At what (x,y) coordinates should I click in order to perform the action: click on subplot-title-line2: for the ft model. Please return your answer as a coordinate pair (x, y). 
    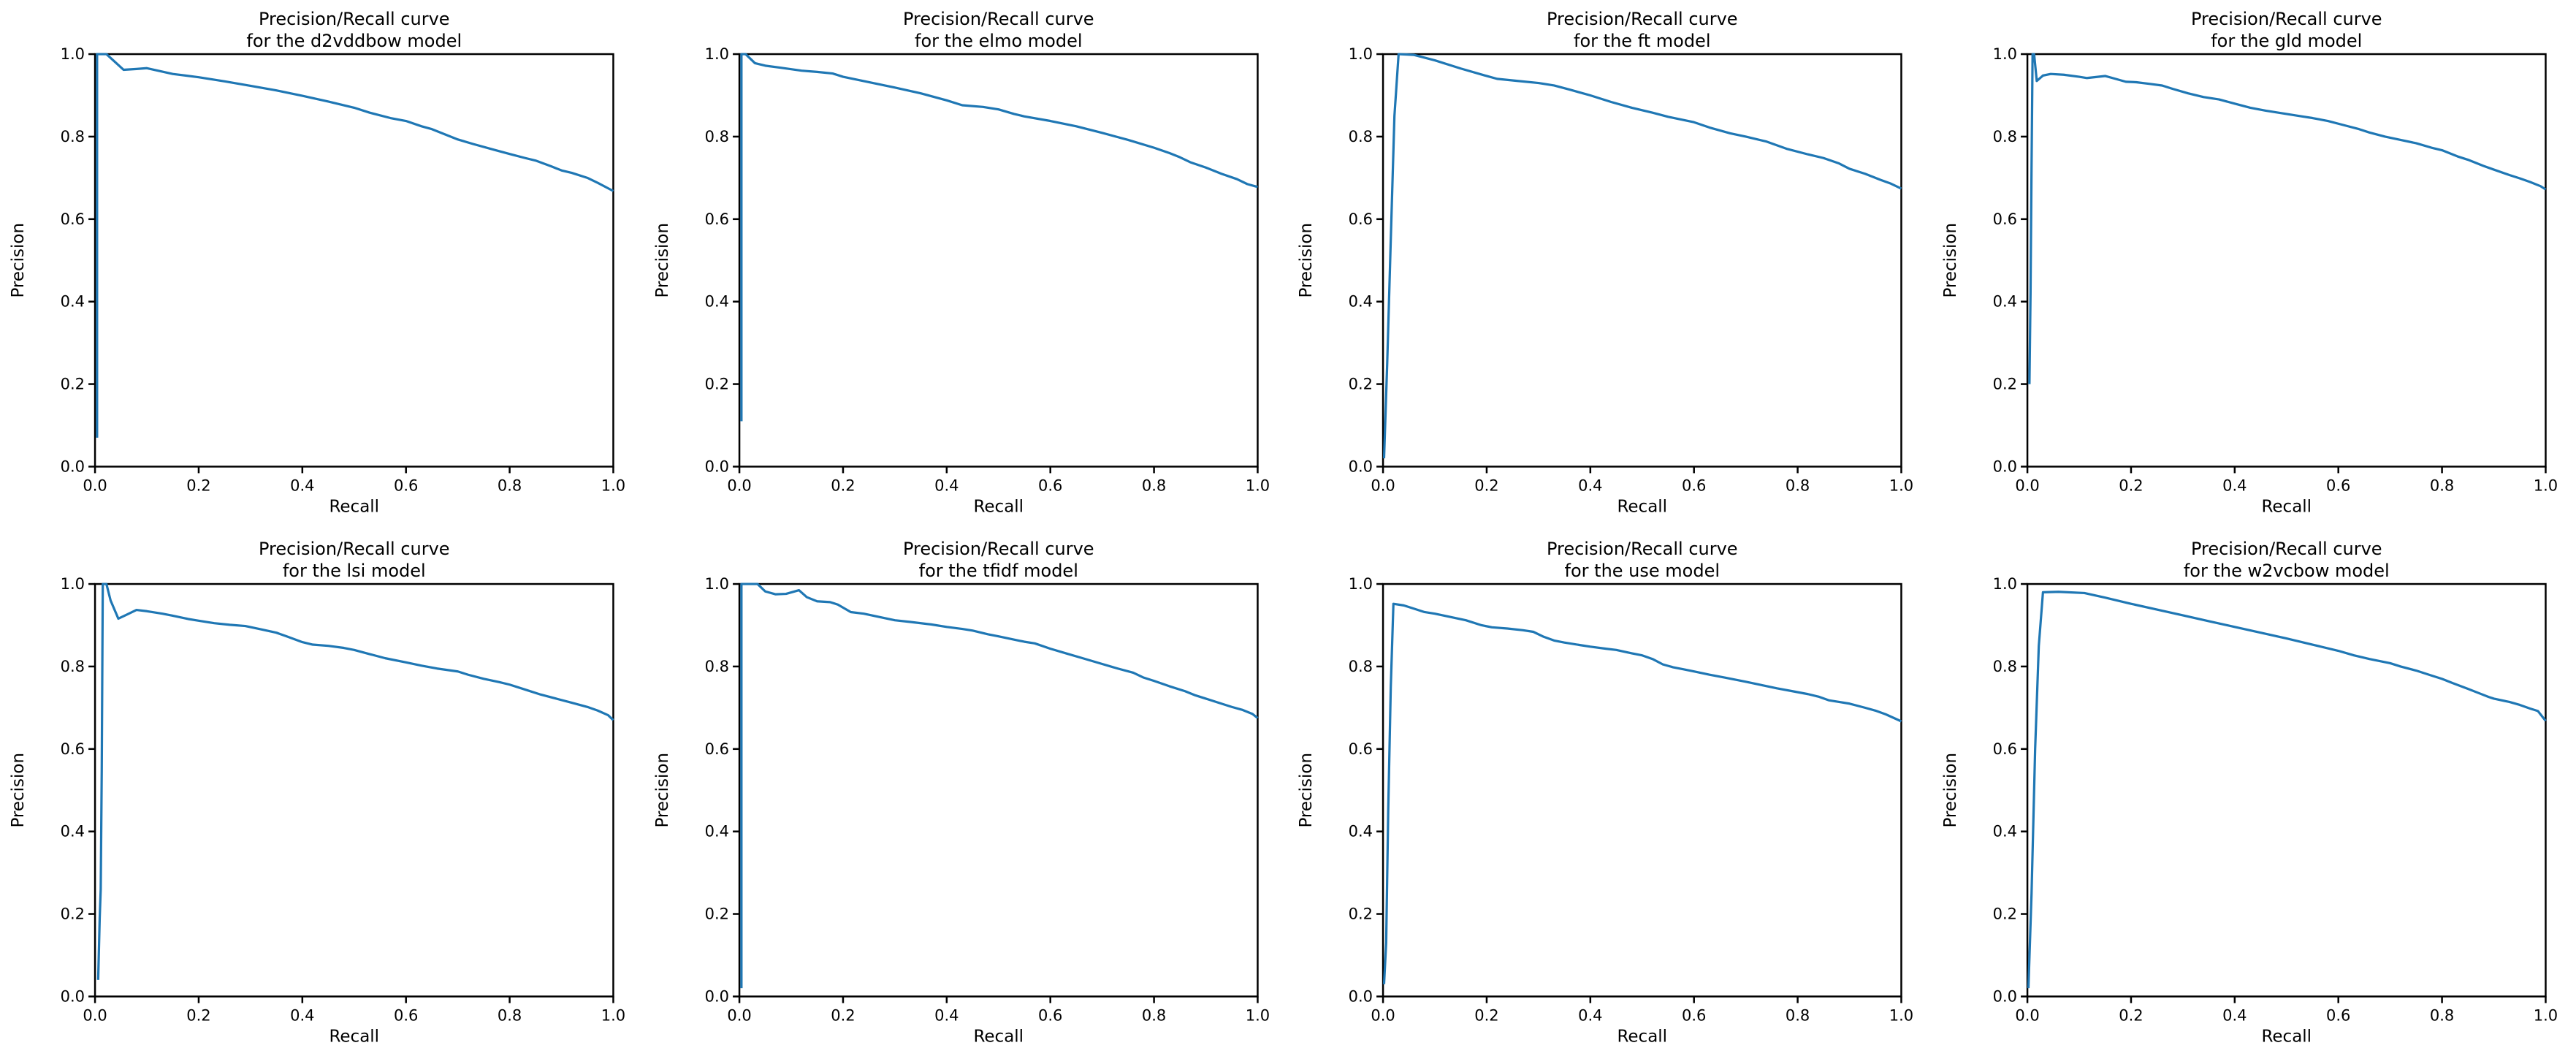
    Looking at the image, I should click on (1642, 41).